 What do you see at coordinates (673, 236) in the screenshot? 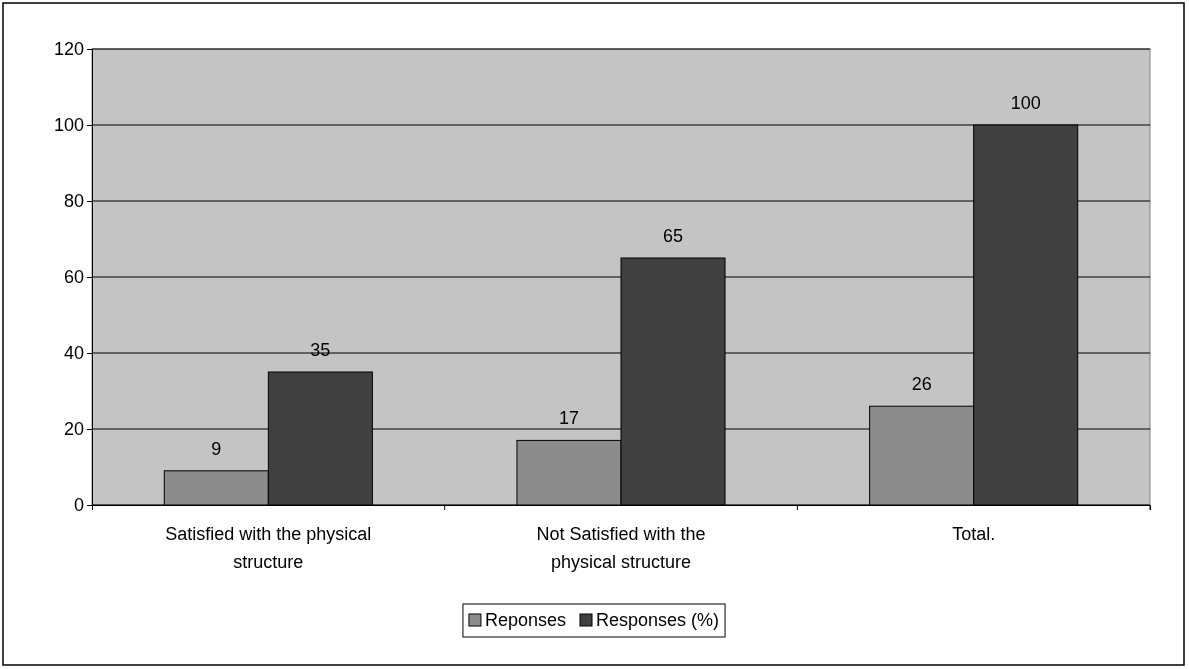
I see `data-label: 65` at bounding box center [673, 236].